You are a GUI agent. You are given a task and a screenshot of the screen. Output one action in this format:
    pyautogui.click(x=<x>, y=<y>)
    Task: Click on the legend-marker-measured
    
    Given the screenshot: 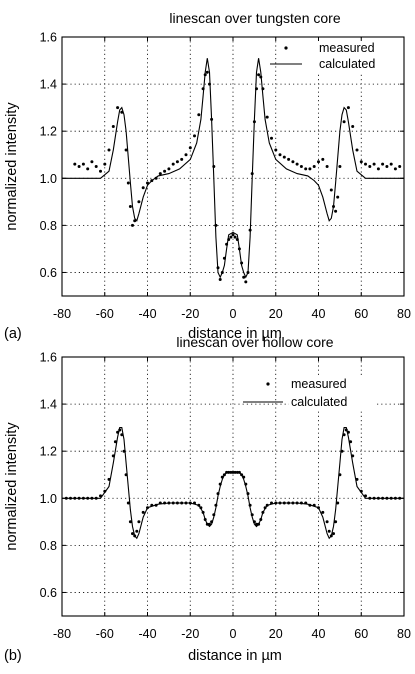 What is the action you would take?
    pyautogui.click(x=286, y=48)
    